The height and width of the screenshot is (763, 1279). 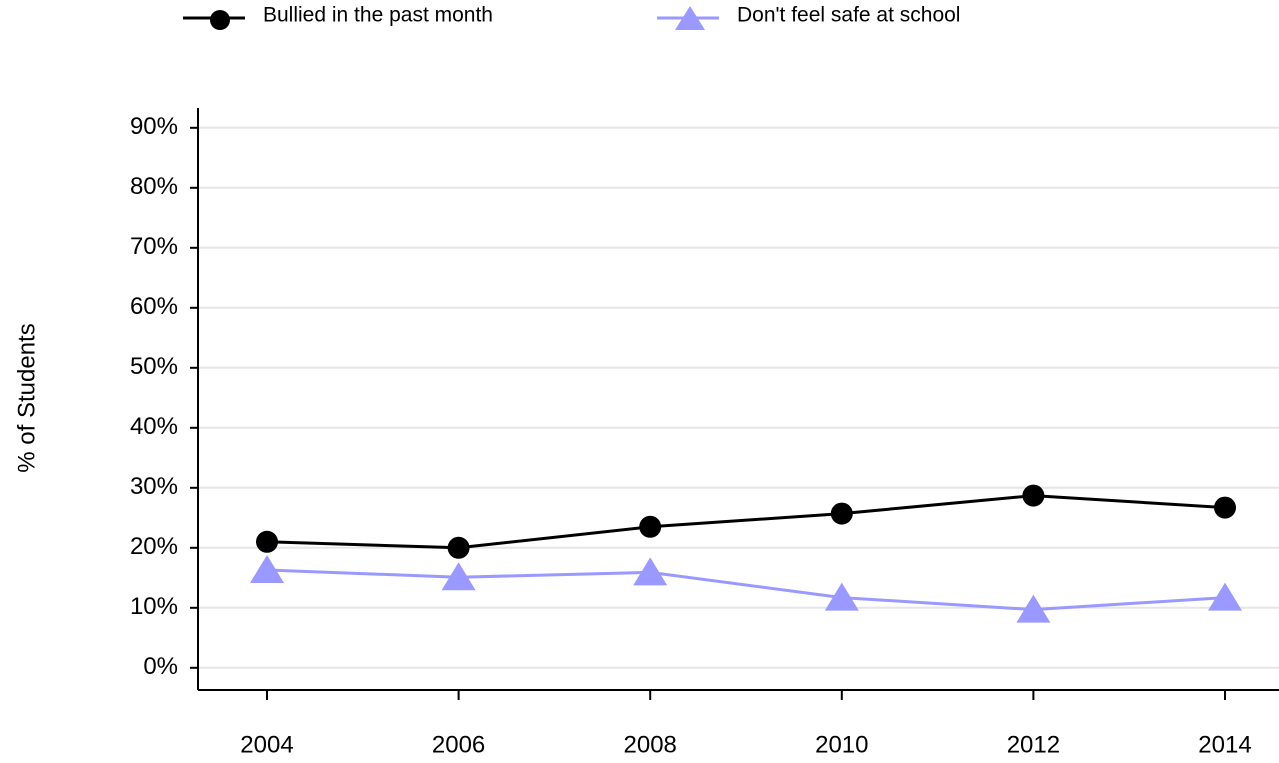 What do you see at coordinates (154, 126) in the screenshot?
I see `y-tick-label: 90%` at bounding box center [154, 126].